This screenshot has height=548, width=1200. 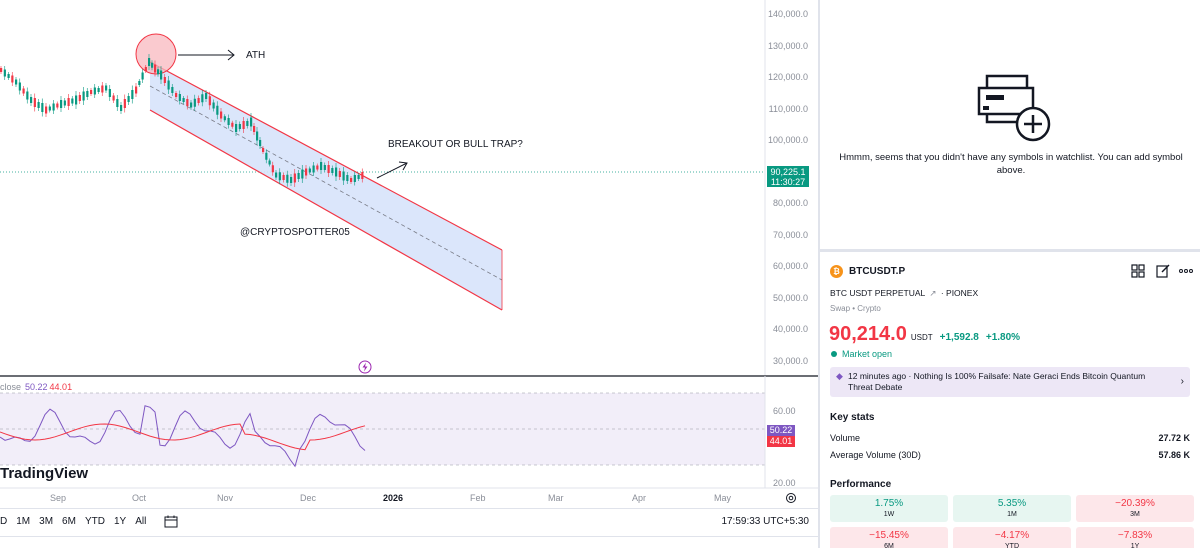 I want to click on time-label-mar: Mar, so click(x=556, y=498).